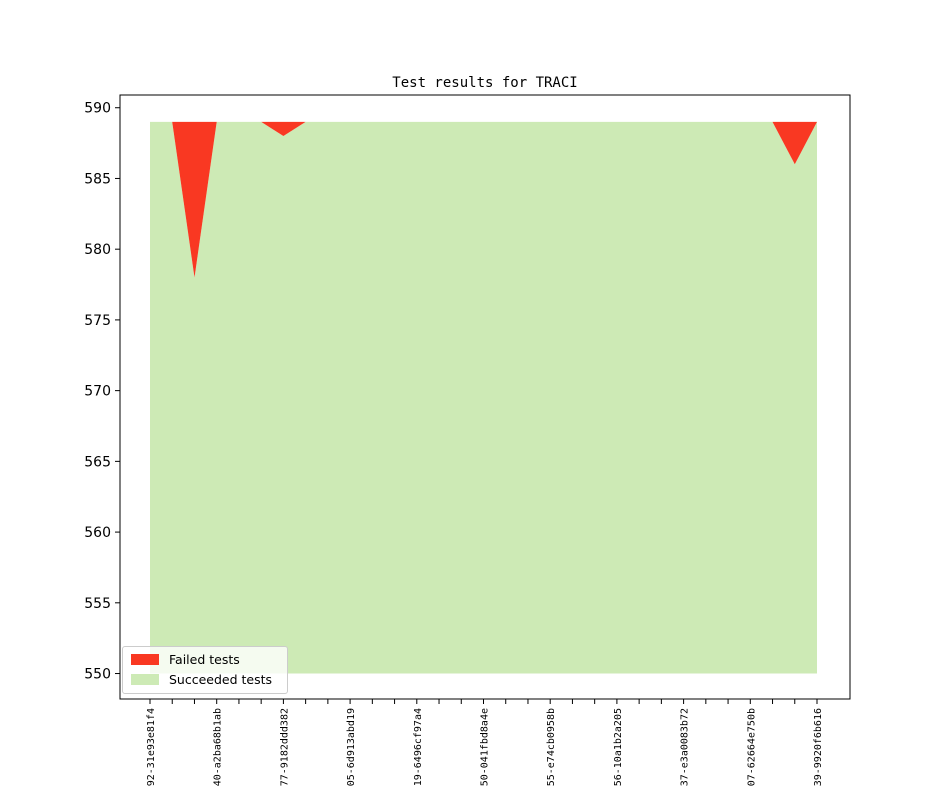 The height and width of the screenshot is (787, 944). Describe the element at coordinates (685, 747) in the screenshot. I see `x-tick-label: 37-e3a0083b72` at that location.